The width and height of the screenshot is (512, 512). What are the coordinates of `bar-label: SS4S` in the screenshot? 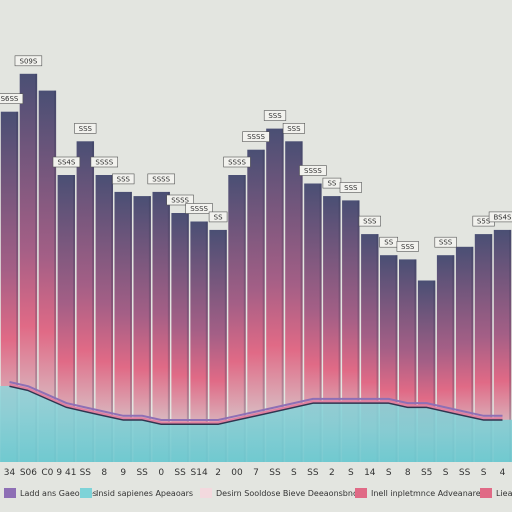 It's located at (66, 162).